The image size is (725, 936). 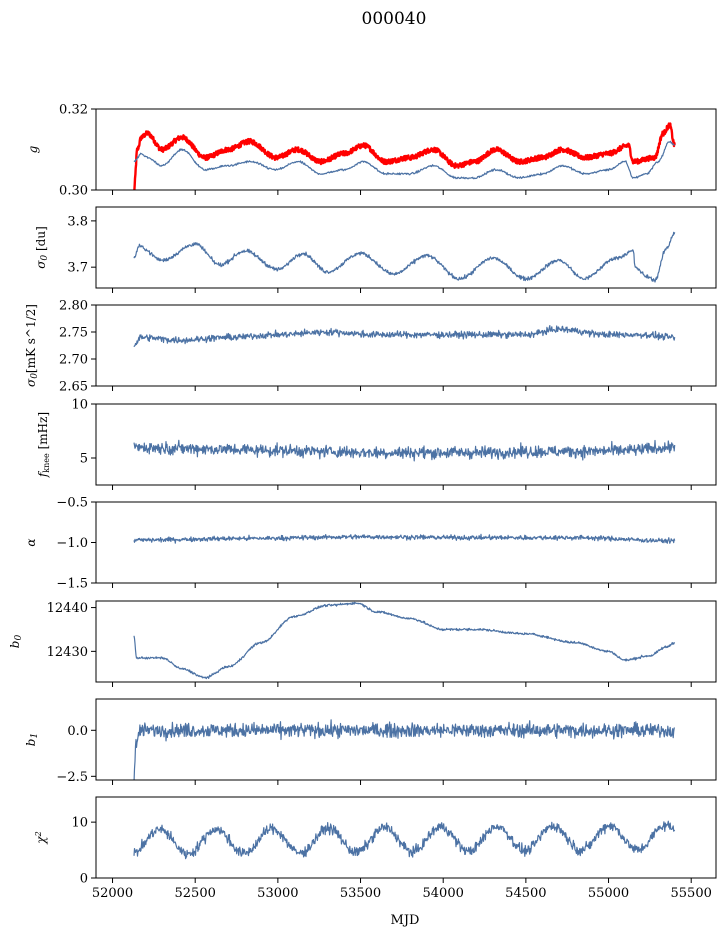 I want to click on y-axis-label-sigma0_mk: σ0[mK s^1/2], so click(x=32, y=345).